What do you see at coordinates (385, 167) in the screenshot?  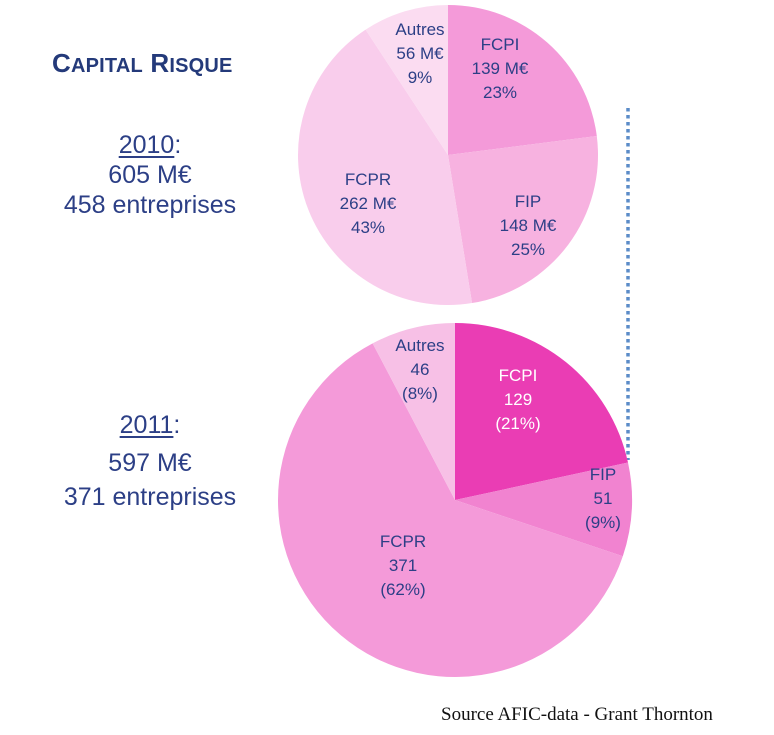 I see `pie-slice-fcpr` at bounding box center [385, 167].